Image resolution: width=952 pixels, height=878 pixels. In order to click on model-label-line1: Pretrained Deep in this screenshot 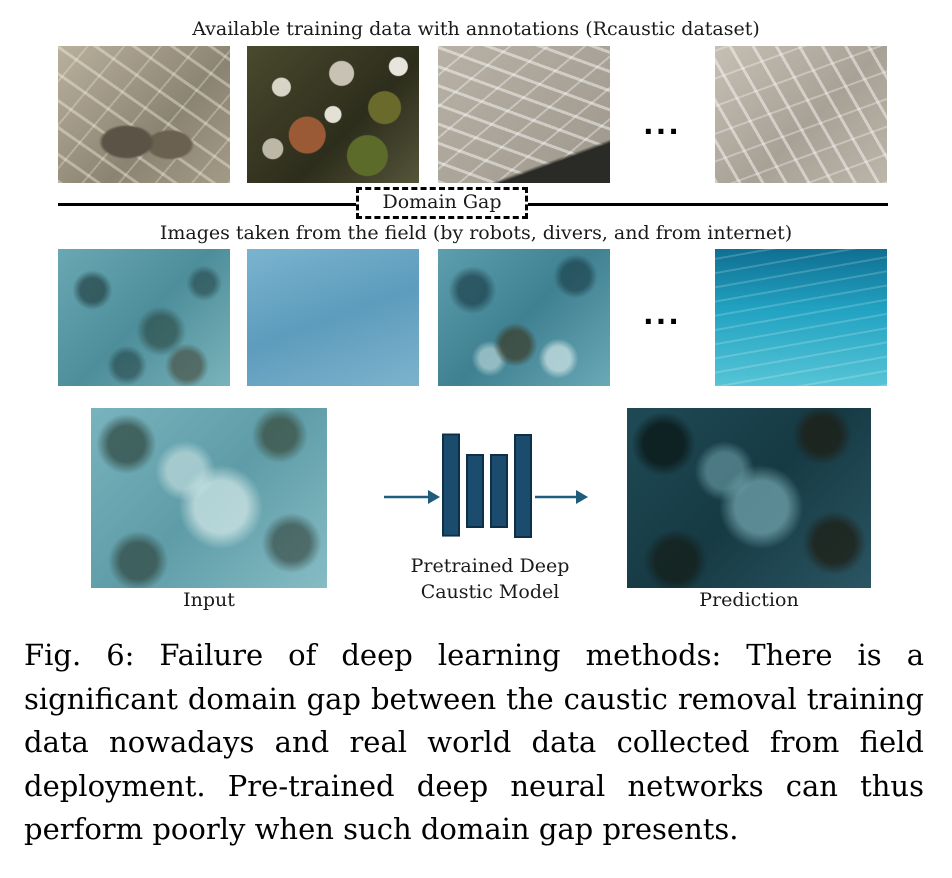, I will do `click(490, 566)`.